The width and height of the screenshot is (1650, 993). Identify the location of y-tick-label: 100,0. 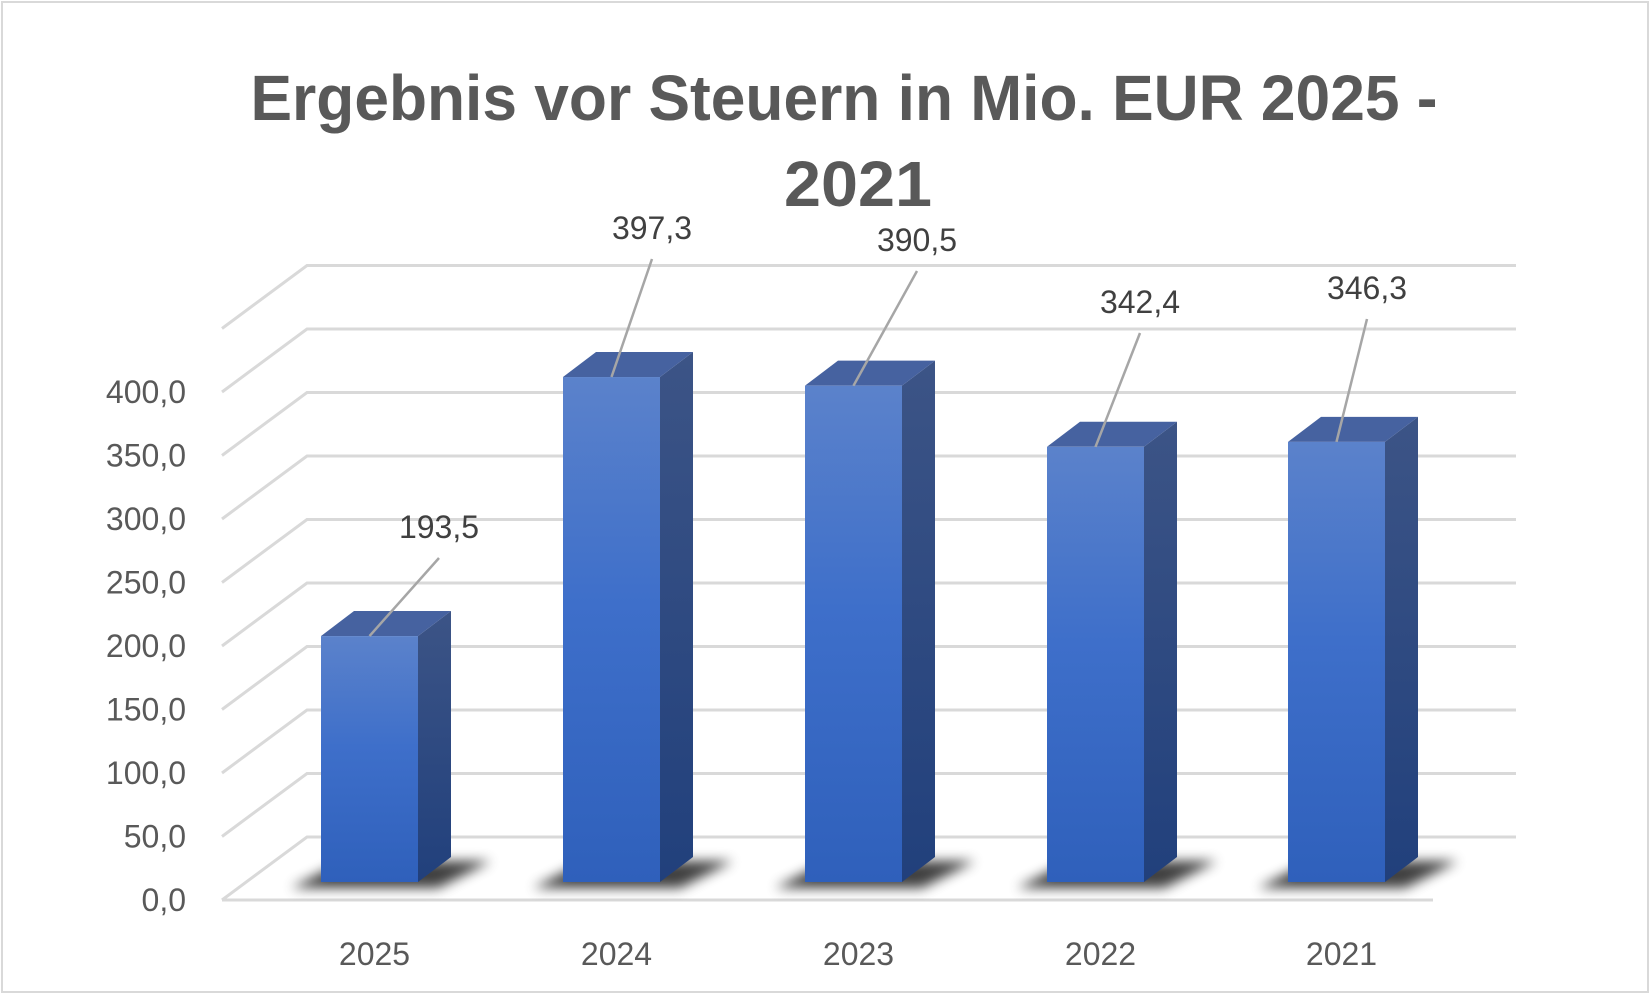
(146, 773).